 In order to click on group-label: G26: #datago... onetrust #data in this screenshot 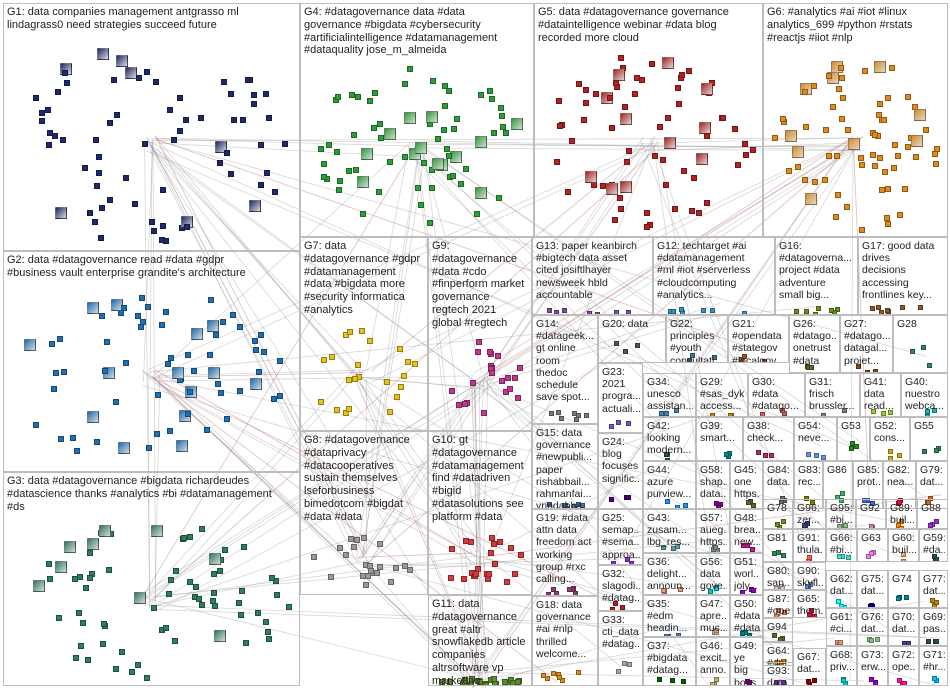, I will do `click(815, 342)`.